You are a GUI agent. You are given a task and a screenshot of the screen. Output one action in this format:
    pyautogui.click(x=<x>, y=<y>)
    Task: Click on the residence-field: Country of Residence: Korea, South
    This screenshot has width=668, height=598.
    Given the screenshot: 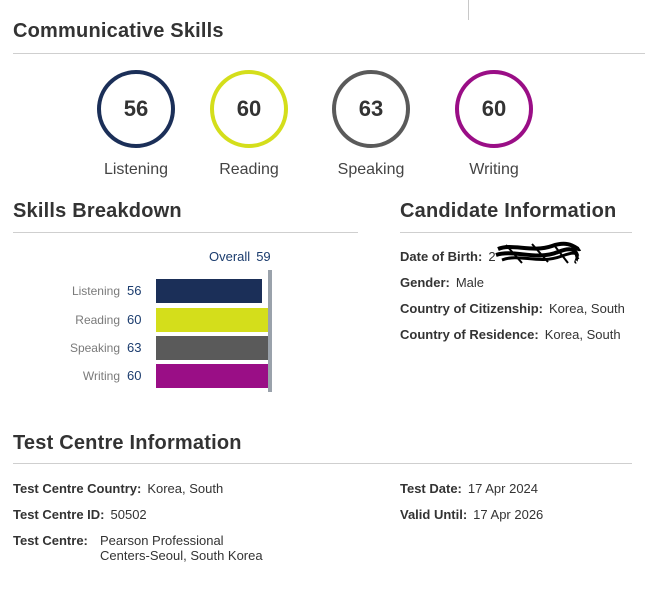 What is the action you would take?
    pyautogui.click(x=510, y=334)
    